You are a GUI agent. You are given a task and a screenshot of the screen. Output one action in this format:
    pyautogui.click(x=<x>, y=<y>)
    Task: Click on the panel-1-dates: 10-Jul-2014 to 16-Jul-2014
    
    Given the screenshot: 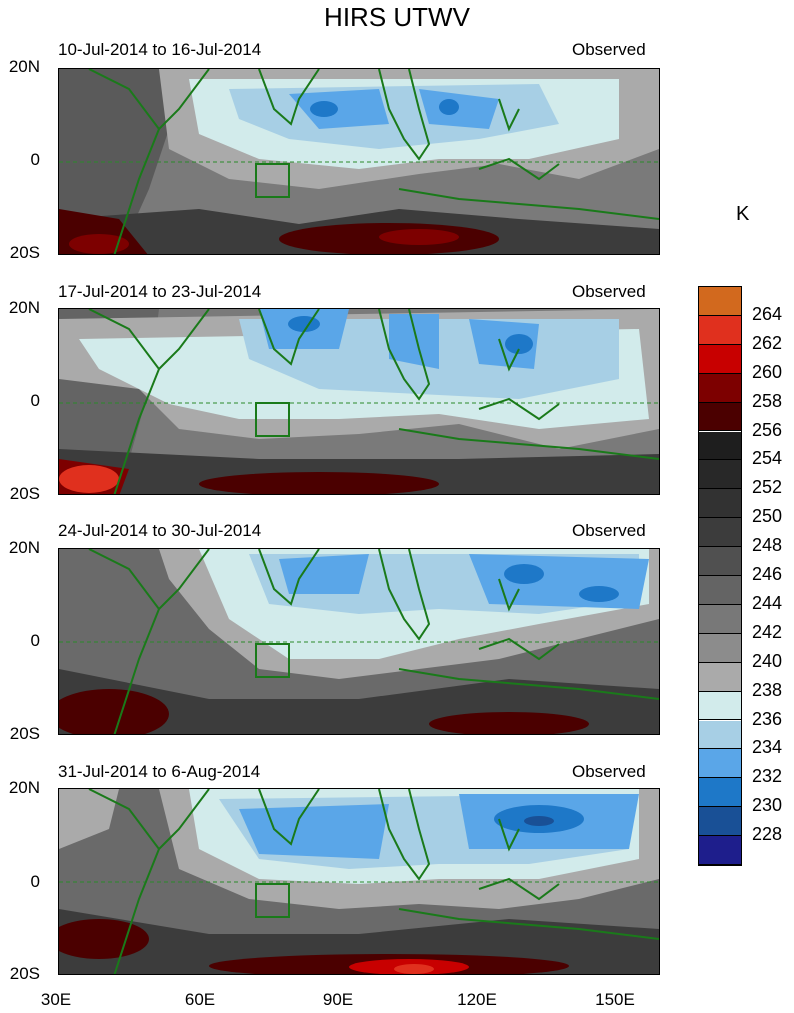 What is the action you would take?
    pyautogui.click(x=160, y=49)
    